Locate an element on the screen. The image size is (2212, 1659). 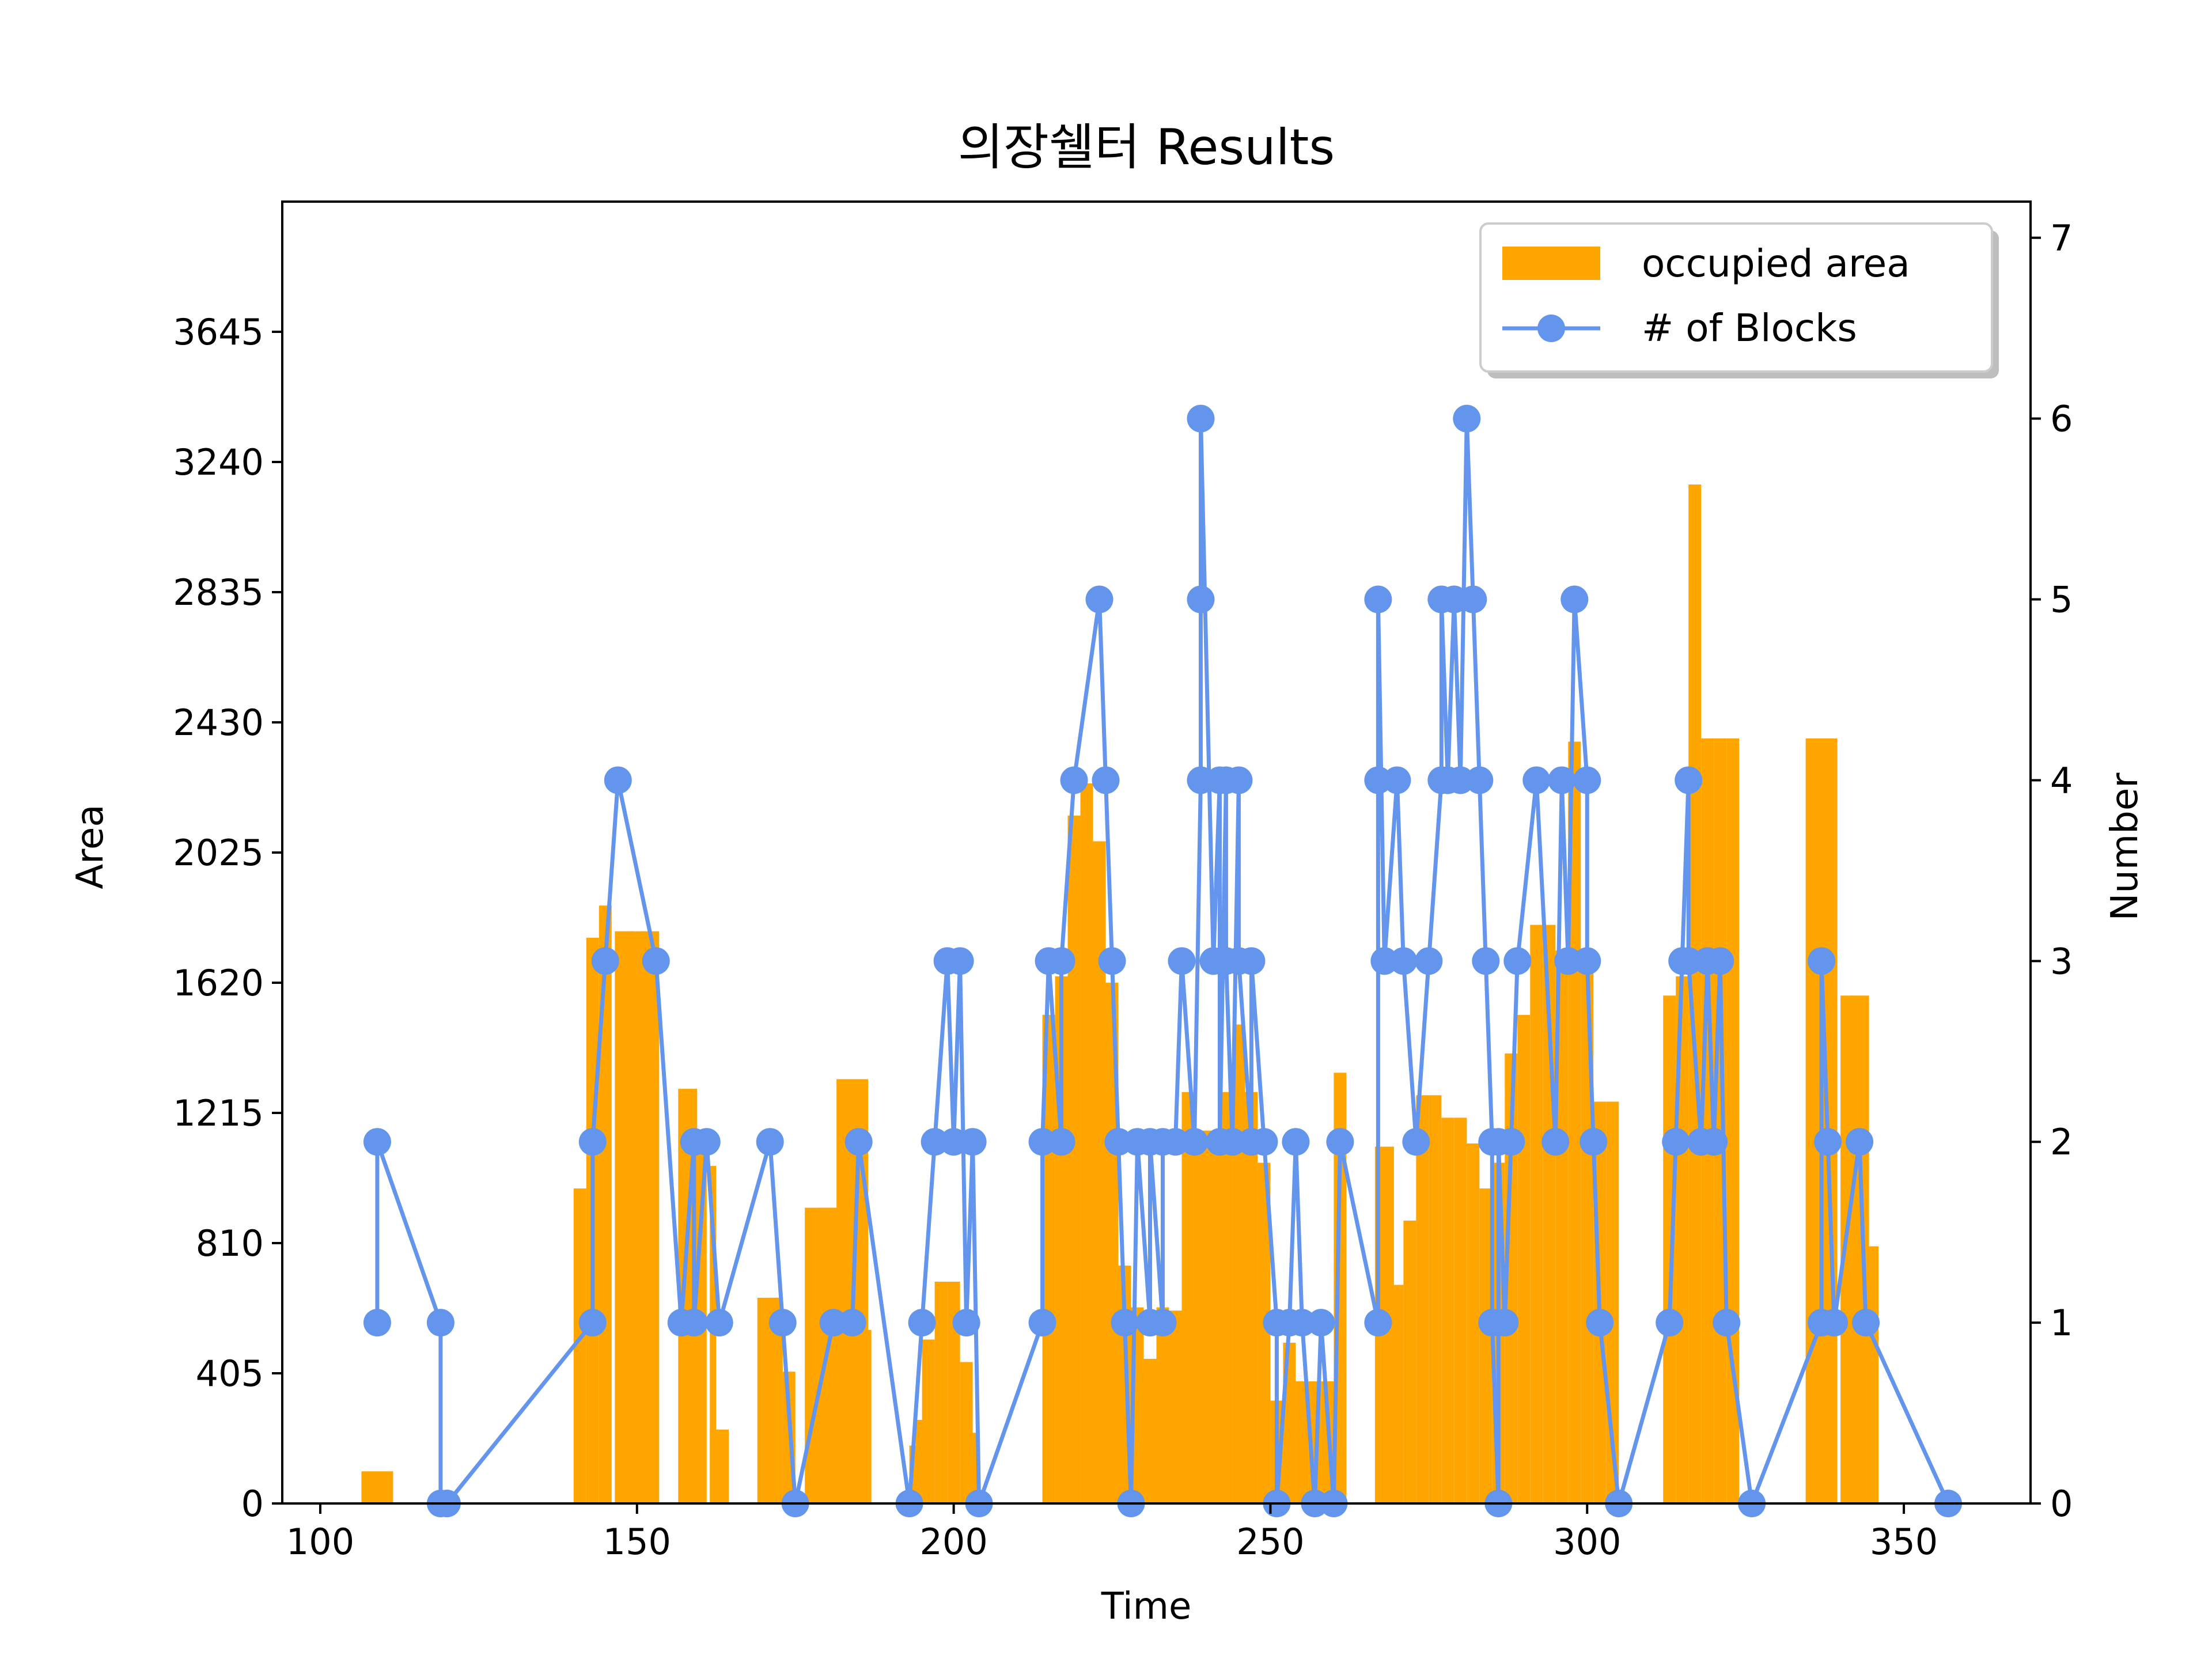
legend: occupied area # of Blocks is located at coordinates (1739, 300).